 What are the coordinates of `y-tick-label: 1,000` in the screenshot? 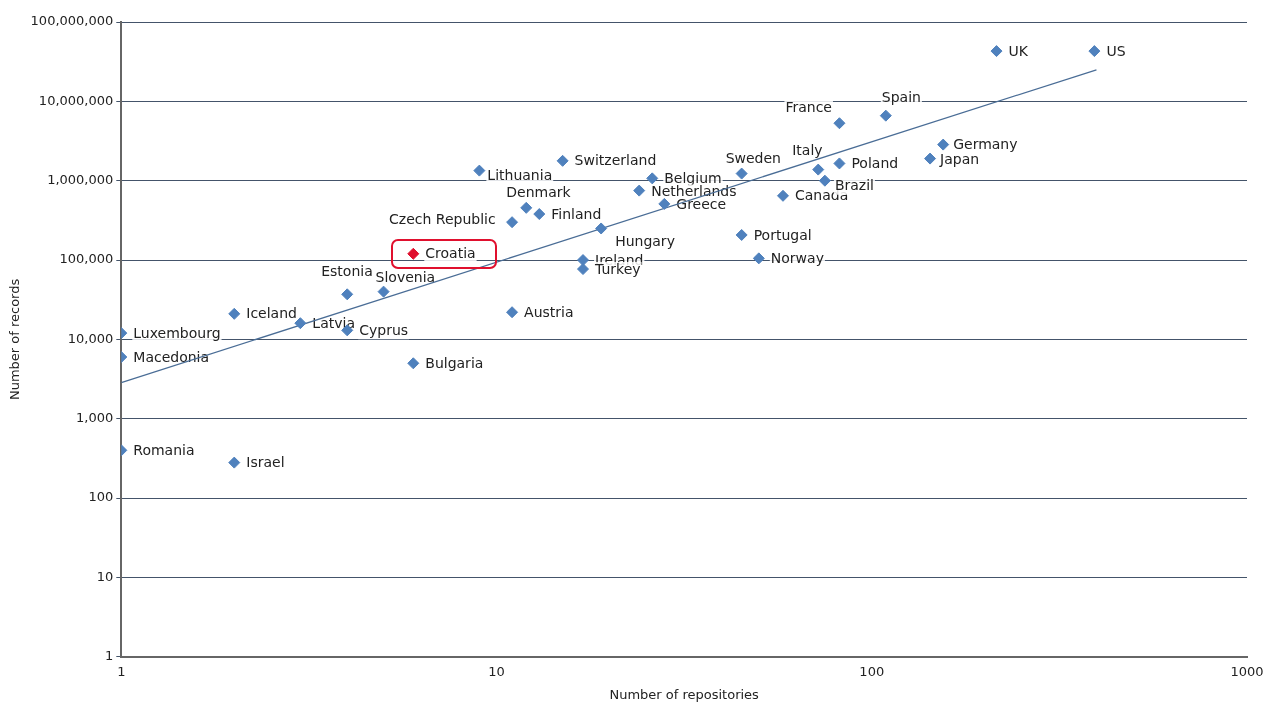 It's located at (95, 418).